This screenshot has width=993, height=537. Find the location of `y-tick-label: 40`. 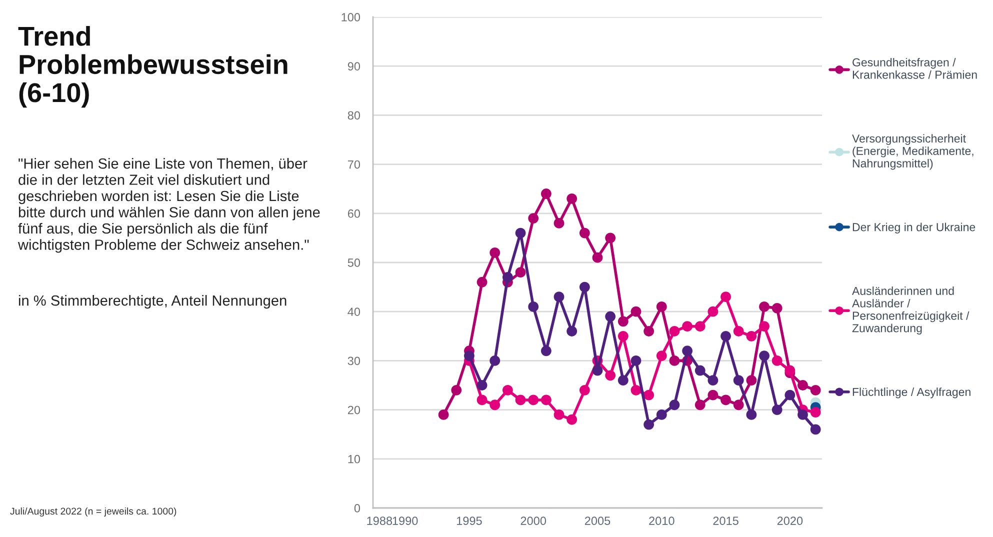

y-tick-label: 40 is located at coordinates (354, 312).